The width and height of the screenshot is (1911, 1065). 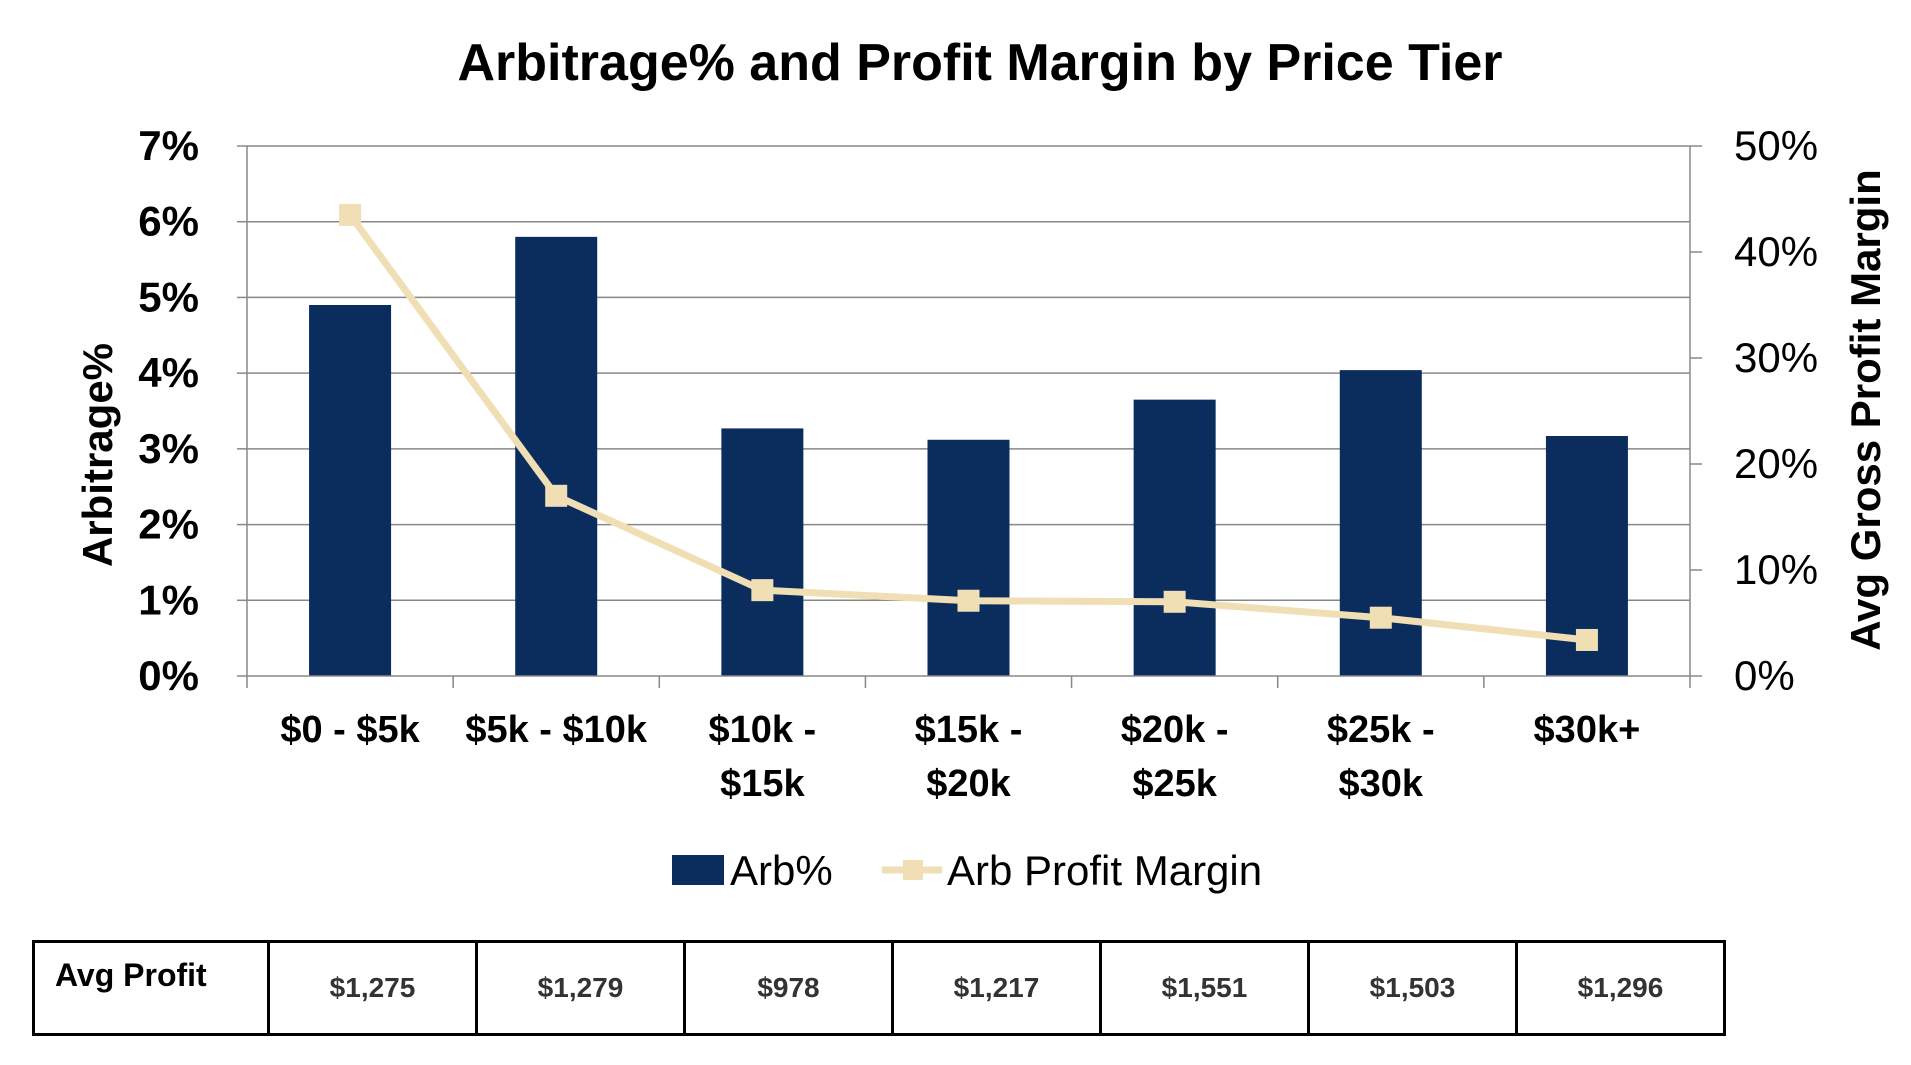 I want to click on y2-tick-label: 0%, so click(x=1764, y=675).